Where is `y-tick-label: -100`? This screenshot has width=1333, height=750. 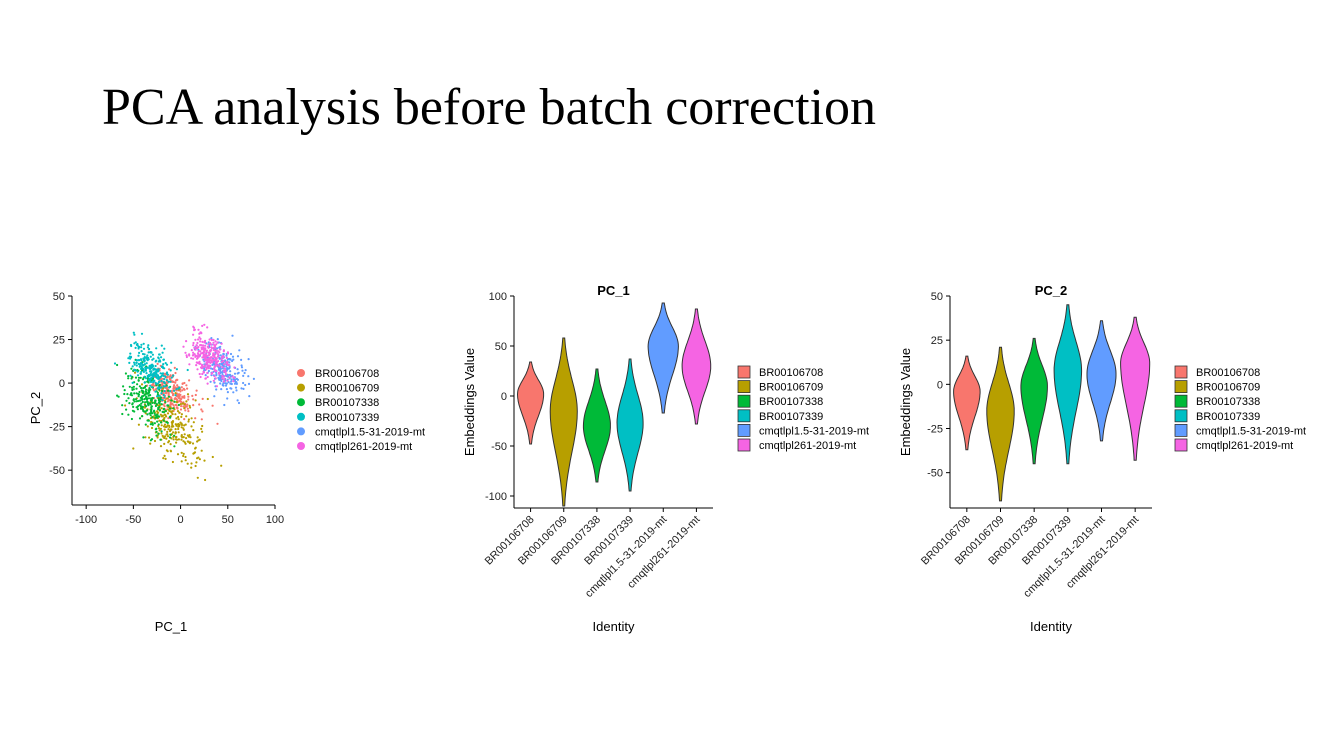
y-tick-label: -100 is located at coordinates (496, 497).